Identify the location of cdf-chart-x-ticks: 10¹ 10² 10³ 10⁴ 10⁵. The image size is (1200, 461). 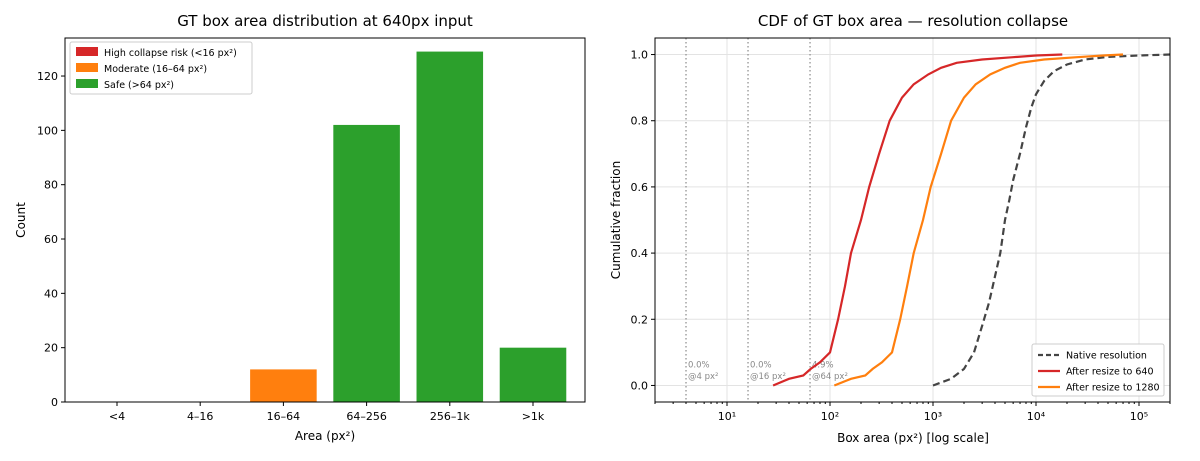
(912, 412).